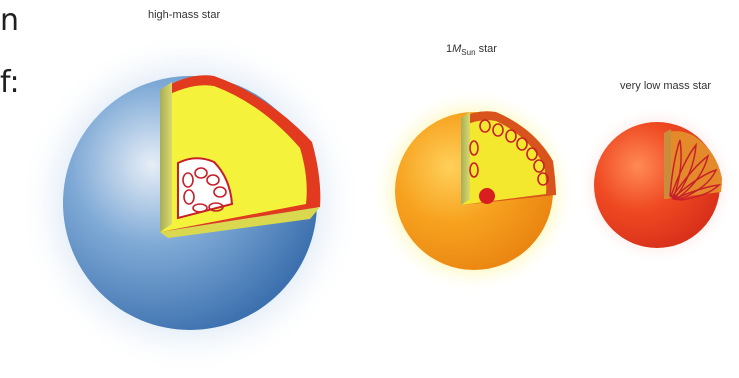 This screenshot has width=739, height=378. What do you see at coordinates (240, 222) in the screenshot?
I see `high-mass-star-cutaway-floor` at bounding box center [240, 222].